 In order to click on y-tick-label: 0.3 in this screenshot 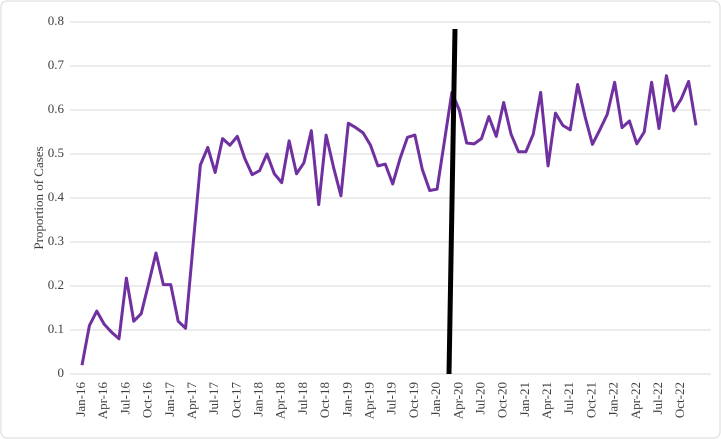, I will do `click(56, 240)`.